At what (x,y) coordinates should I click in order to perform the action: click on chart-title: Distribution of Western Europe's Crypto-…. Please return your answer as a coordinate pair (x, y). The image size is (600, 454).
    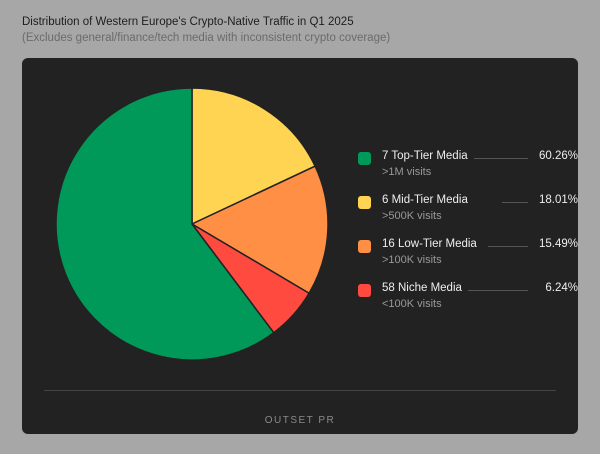
    Looking at the image, I should click on (188, 22).